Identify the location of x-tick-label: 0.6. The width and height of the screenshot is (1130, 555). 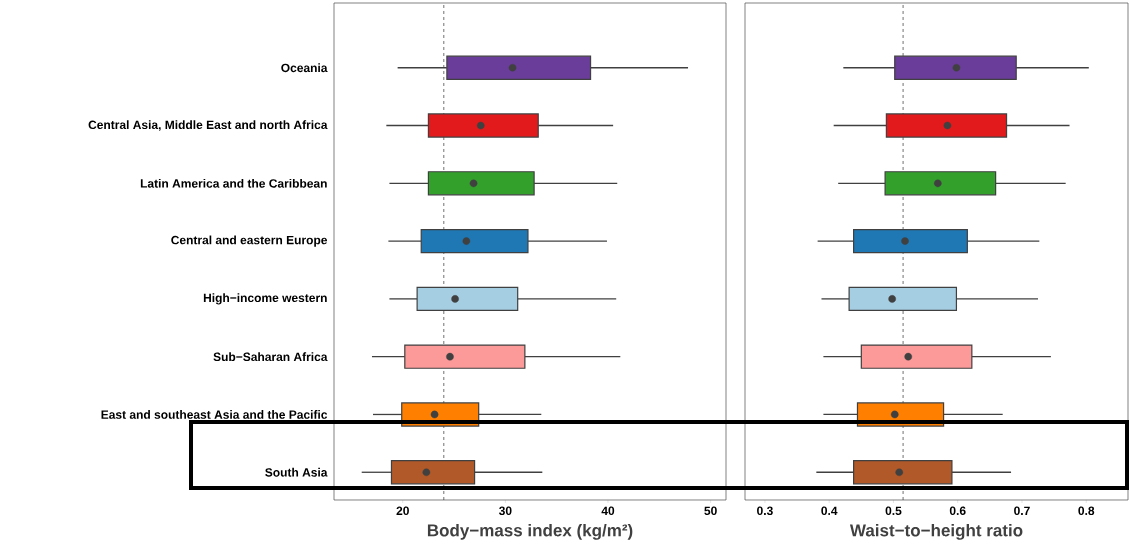
(957, 511).